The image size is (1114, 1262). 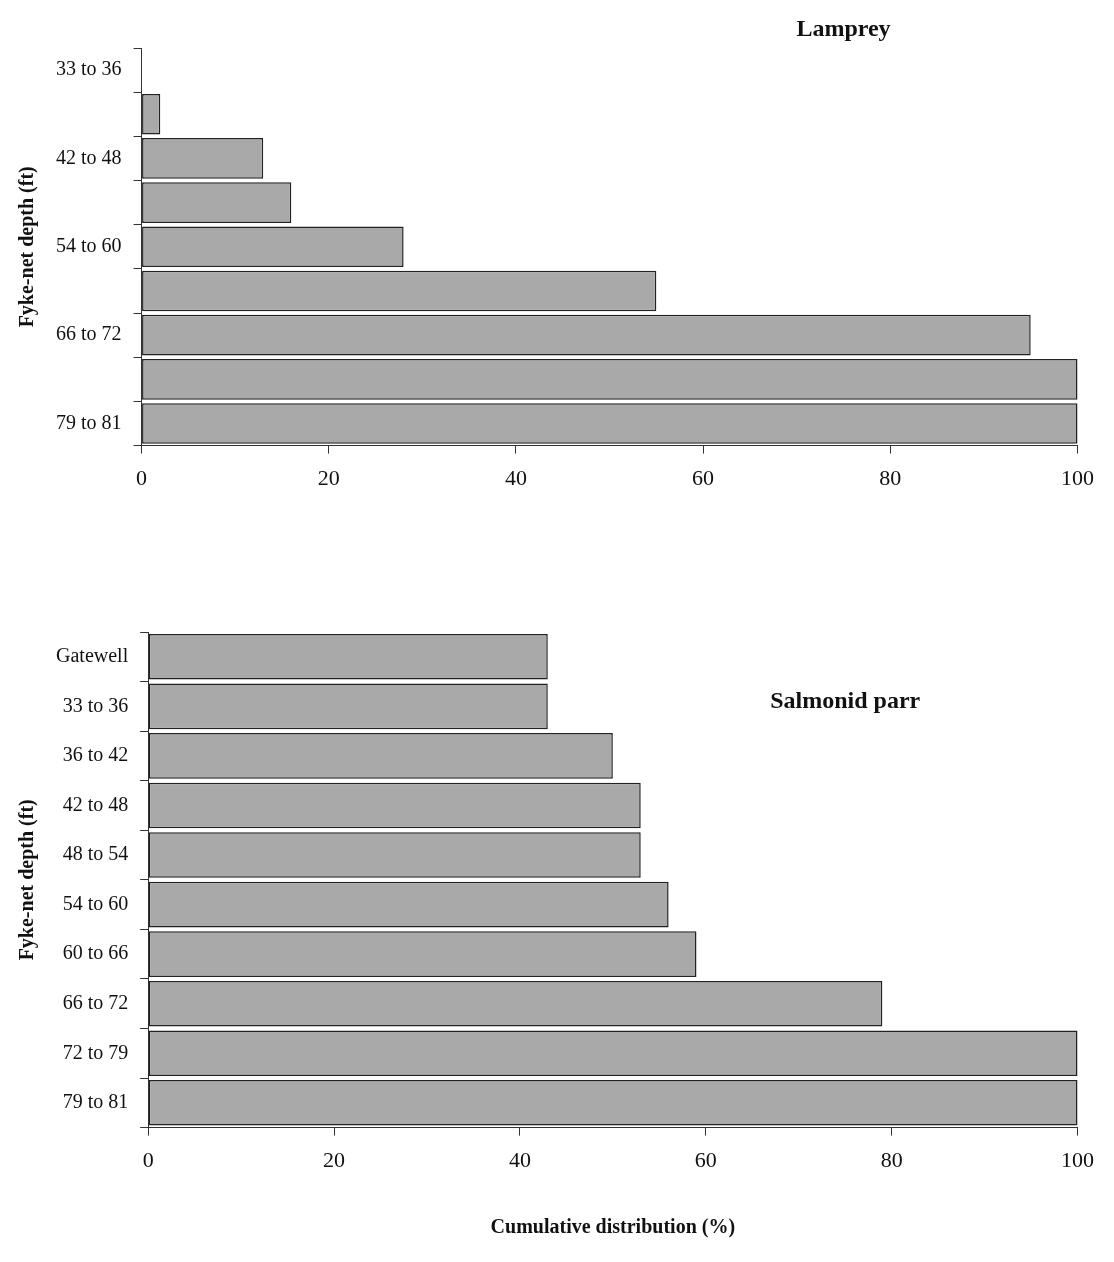 What do you see at coordinates (845, 700) in the screenshot?
I see `text: Salmonid parr` at bounding box center [845, 700].